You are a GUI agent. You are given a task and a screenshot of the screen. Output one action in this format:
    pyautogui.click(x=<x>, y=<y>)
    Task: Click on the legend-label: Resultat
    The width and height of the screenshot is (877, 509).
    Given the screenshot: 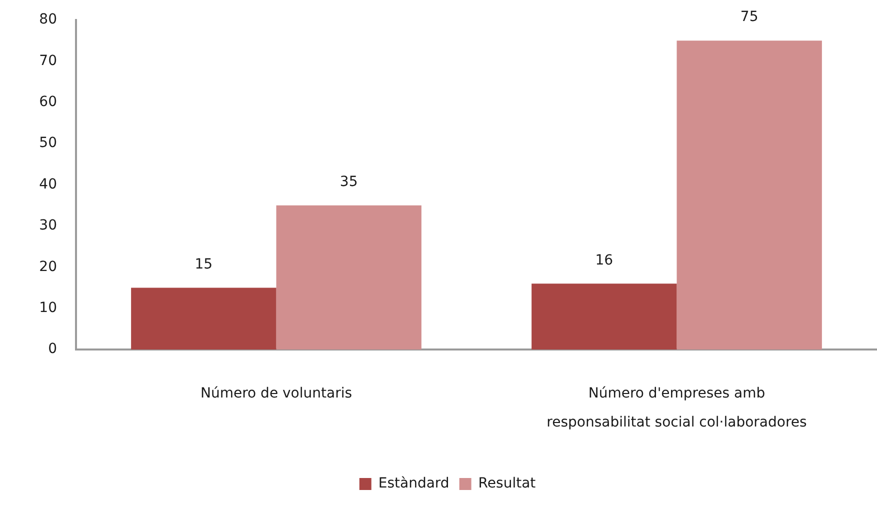 What is the action you would take?
    pyautogui.click(x=507, y=484)
    